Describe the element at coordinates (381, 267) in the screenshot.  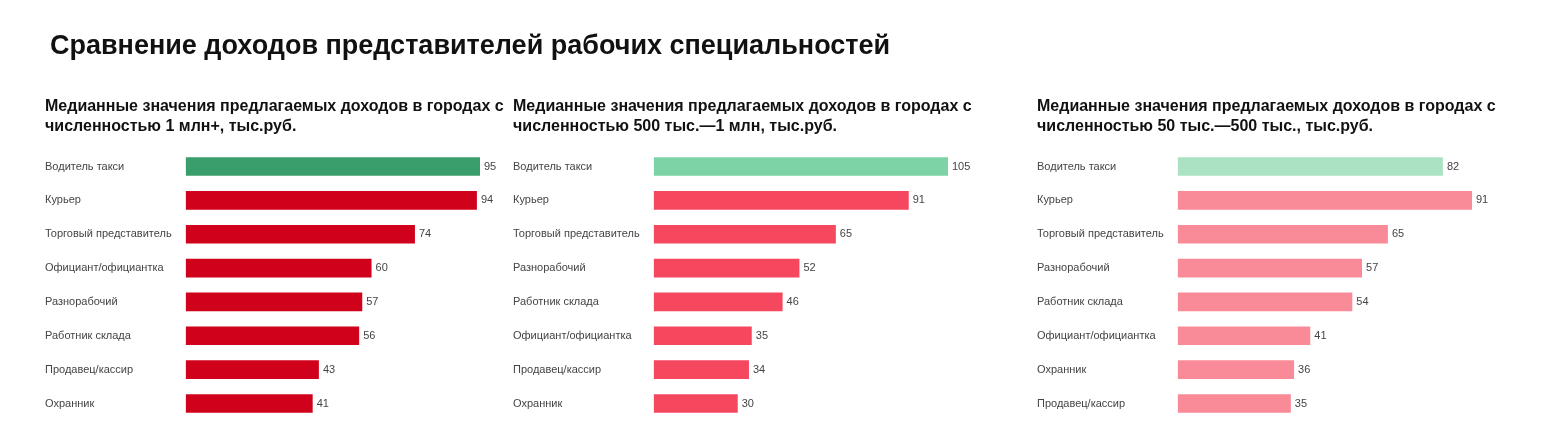
I see `data-label: 60` at that location.